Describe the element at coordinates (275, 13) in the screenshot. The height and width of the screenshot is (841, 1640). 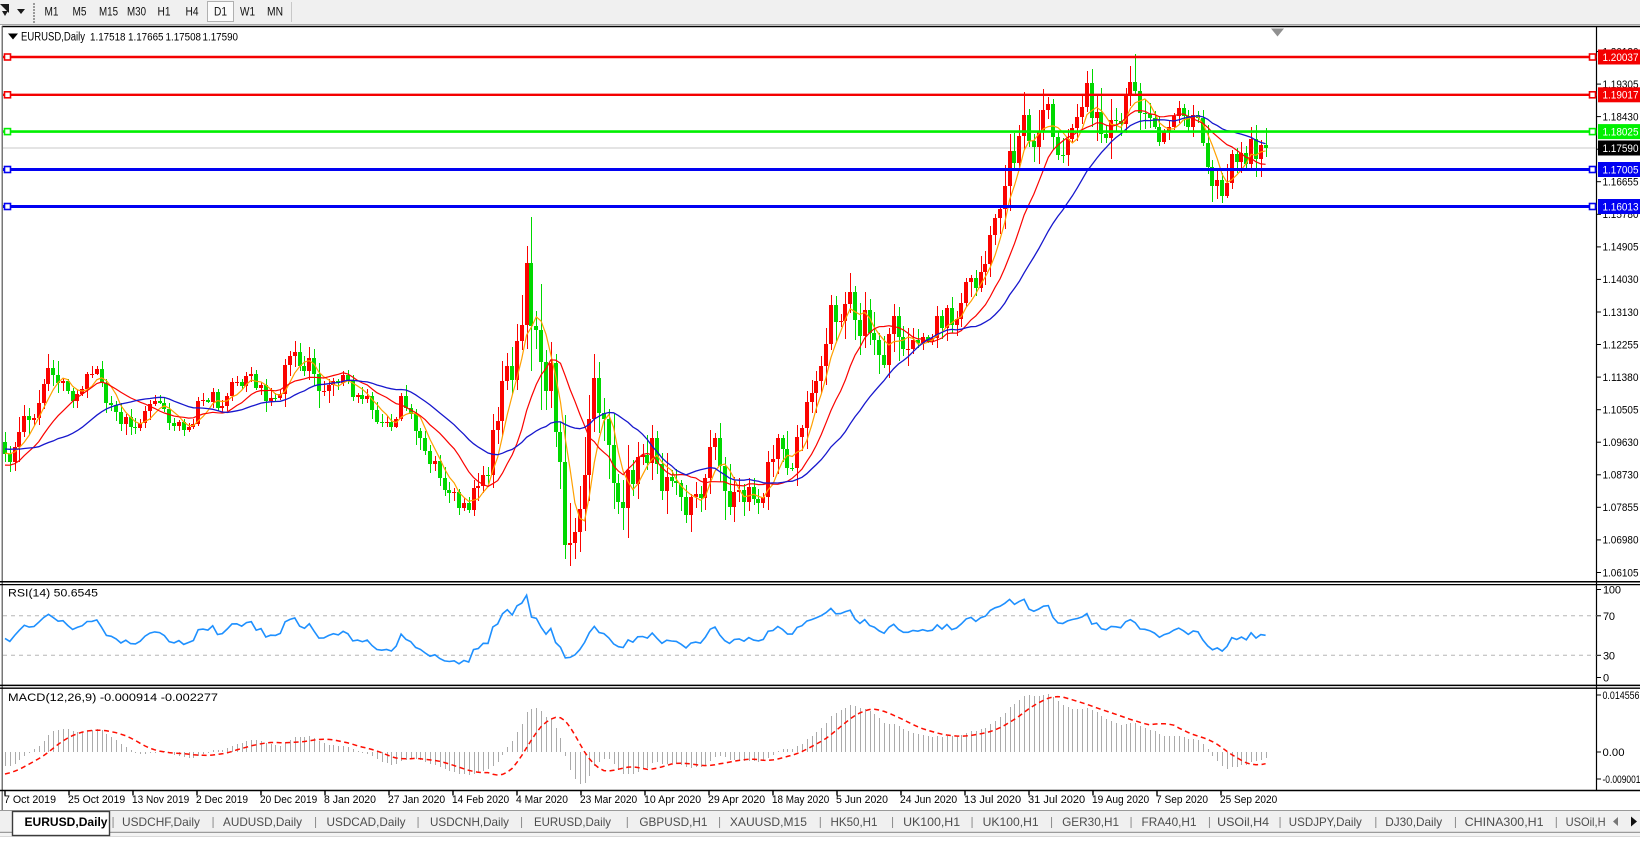
I see `svg-text: MN` at that location.